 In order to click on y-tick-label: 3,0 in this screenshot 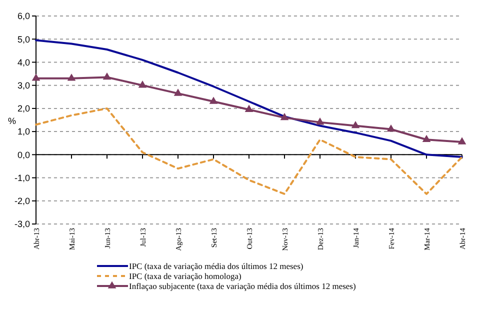, I will do `click(23, 85)`.